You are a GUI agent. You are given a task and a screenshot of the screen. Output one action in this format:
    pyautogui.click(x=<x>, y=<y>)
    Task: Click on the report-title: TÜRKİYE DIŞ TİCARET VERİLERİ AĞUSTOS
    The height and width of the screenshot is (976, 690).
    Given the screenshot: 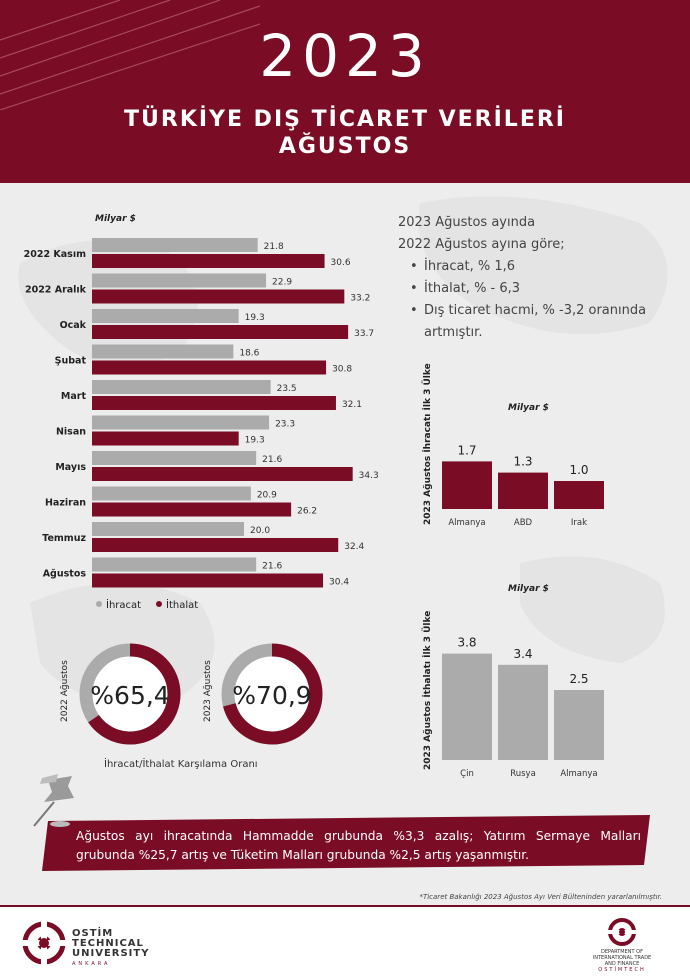 What is the action you would take?
    pyautogui.click(x=345, y=133)
    